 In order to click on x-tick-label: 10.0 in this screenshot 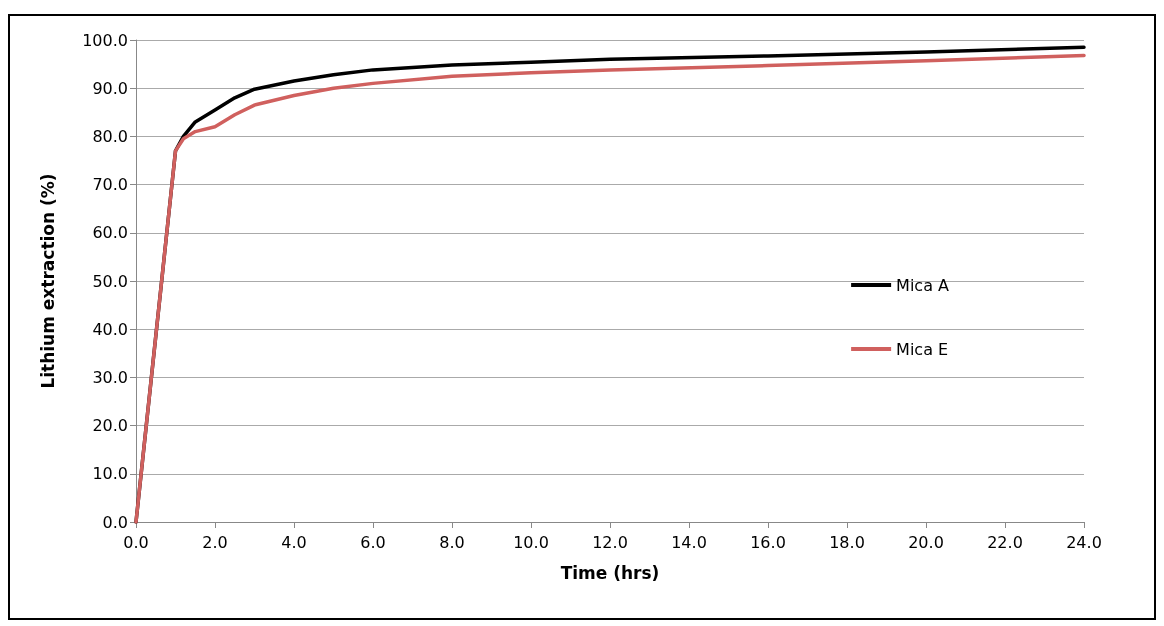, I will do `click(531, 542)`.